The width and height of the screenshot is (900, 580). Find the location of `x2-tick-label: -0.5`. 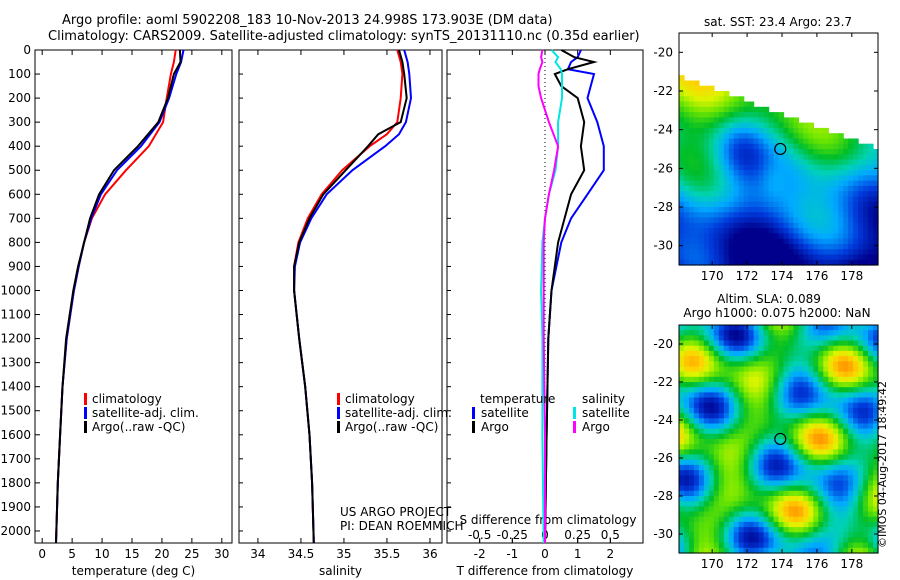

x2-tick-label: -0.5 is located at coordinates (479, 535).